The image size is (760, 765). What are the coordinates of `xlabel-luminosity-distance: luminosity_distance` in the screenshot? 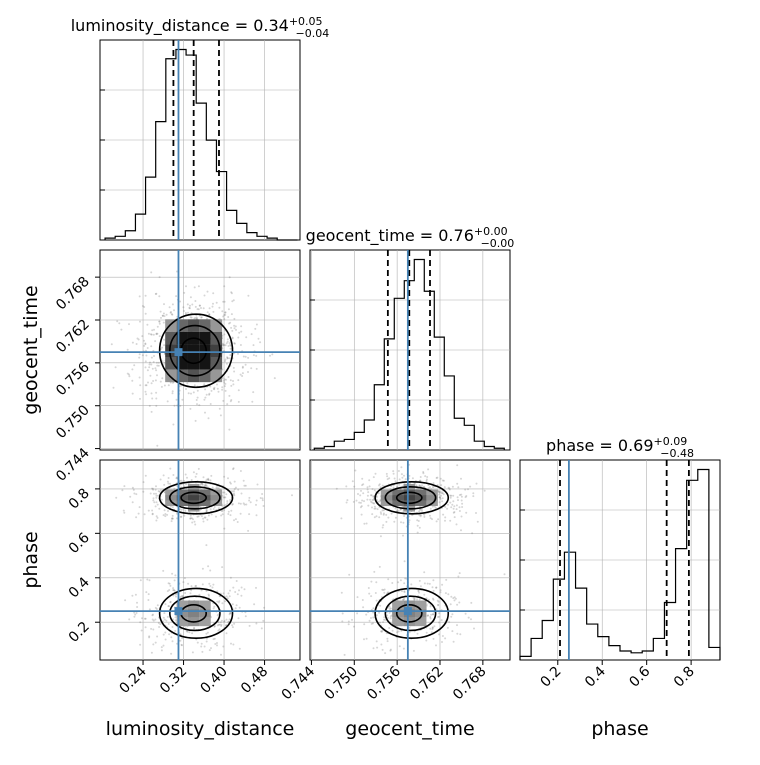 It's located at (200, 729).